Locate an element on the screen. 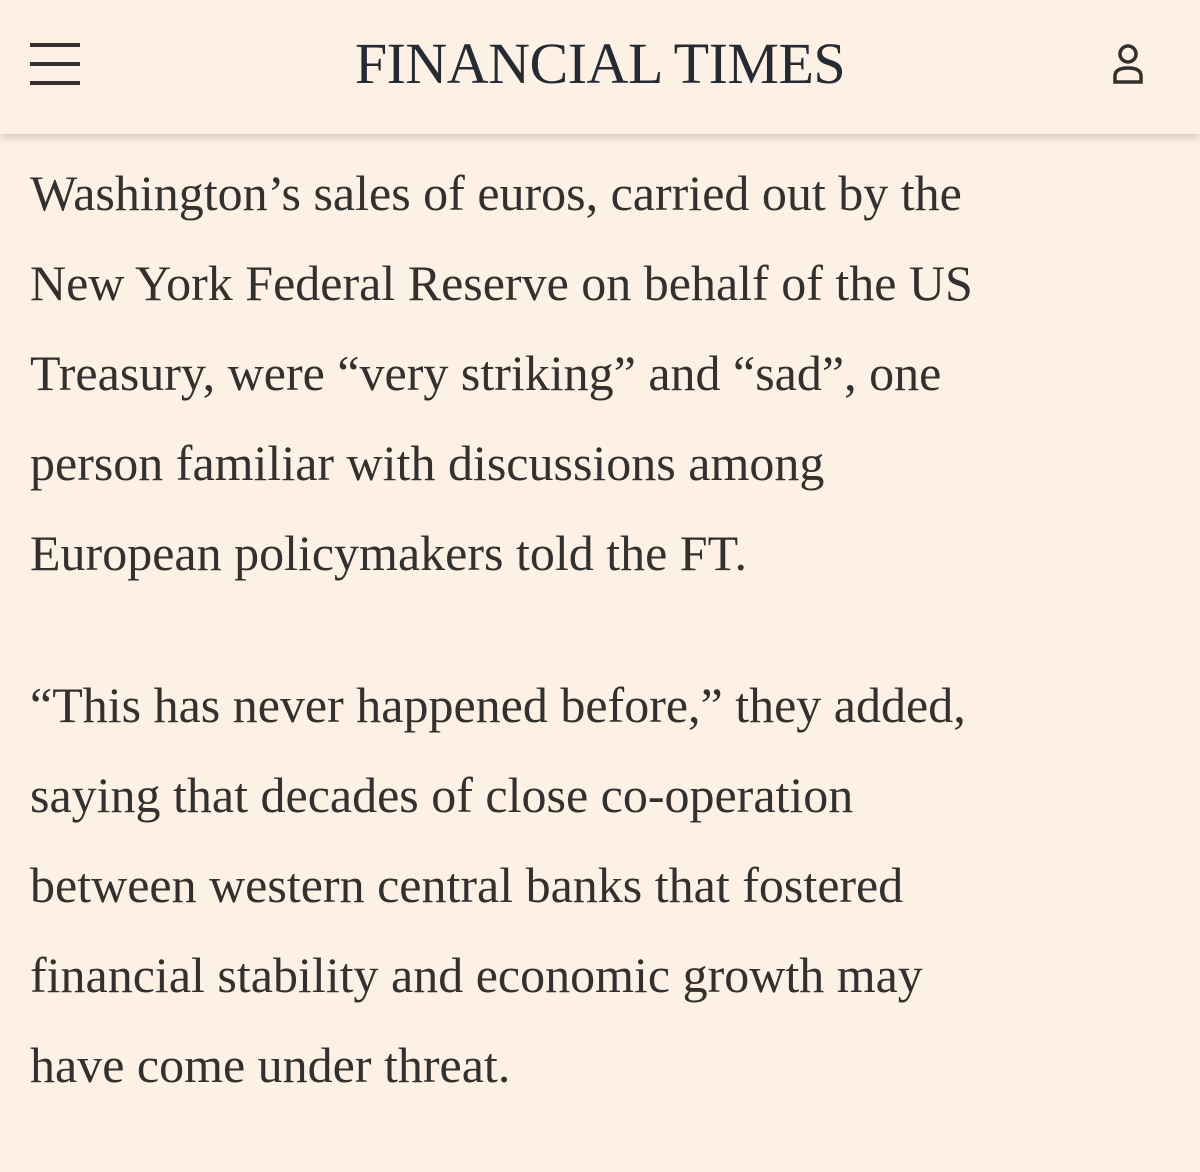  site-title: FINANCIAL TIMES is located at coordinates (600, 63).